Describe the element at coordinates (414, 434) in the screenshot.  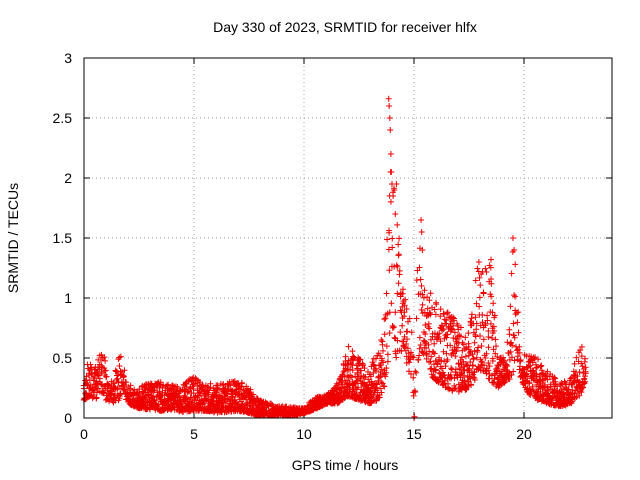
I see `x-tick-label: 15` at that location.